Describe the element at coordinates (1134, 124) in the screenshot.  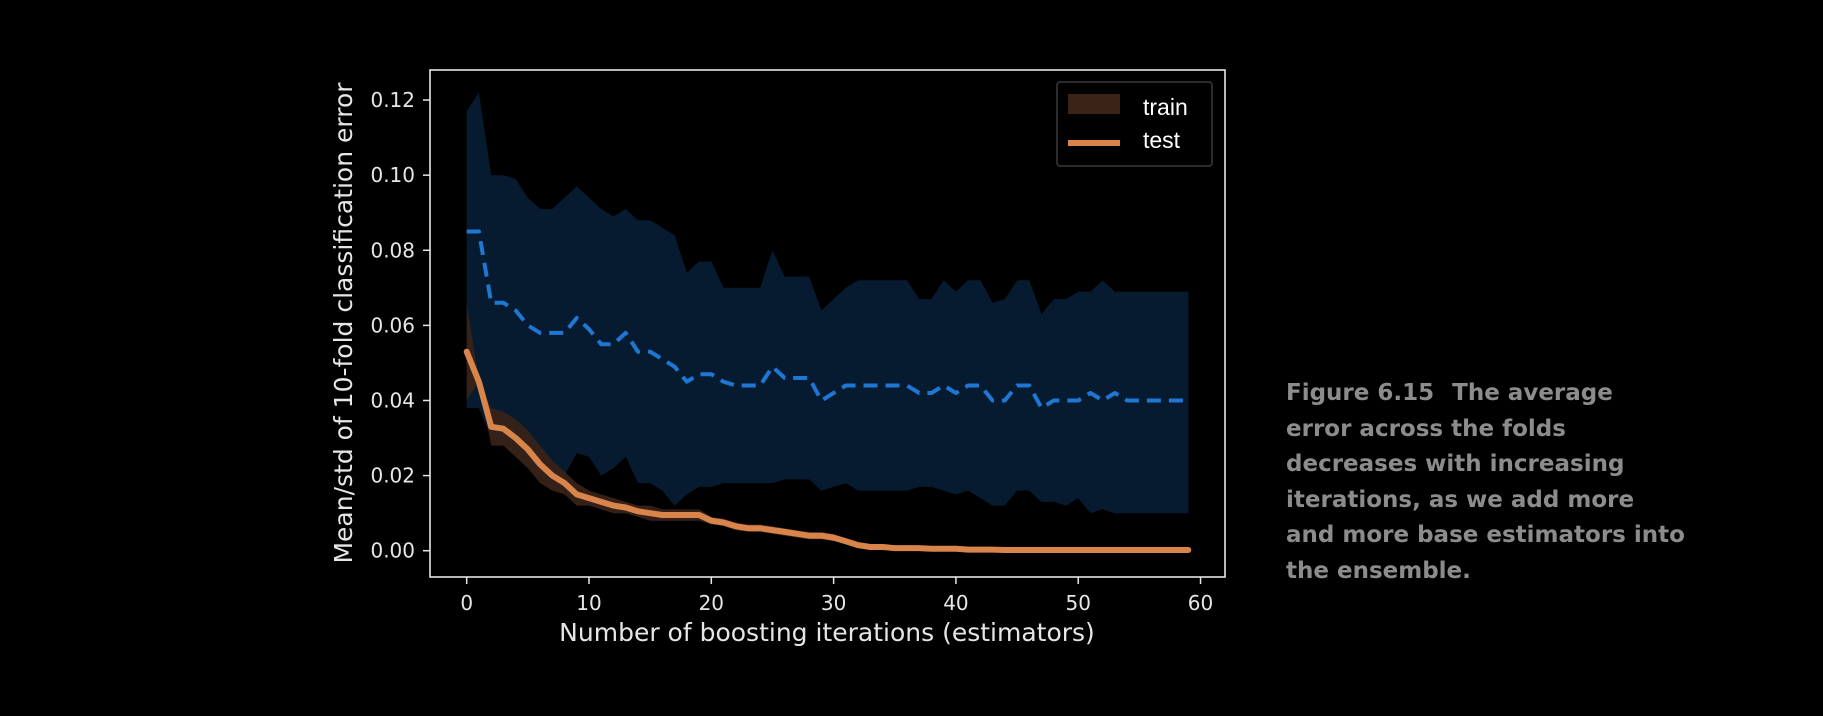
I see `legend: train test` at that location.